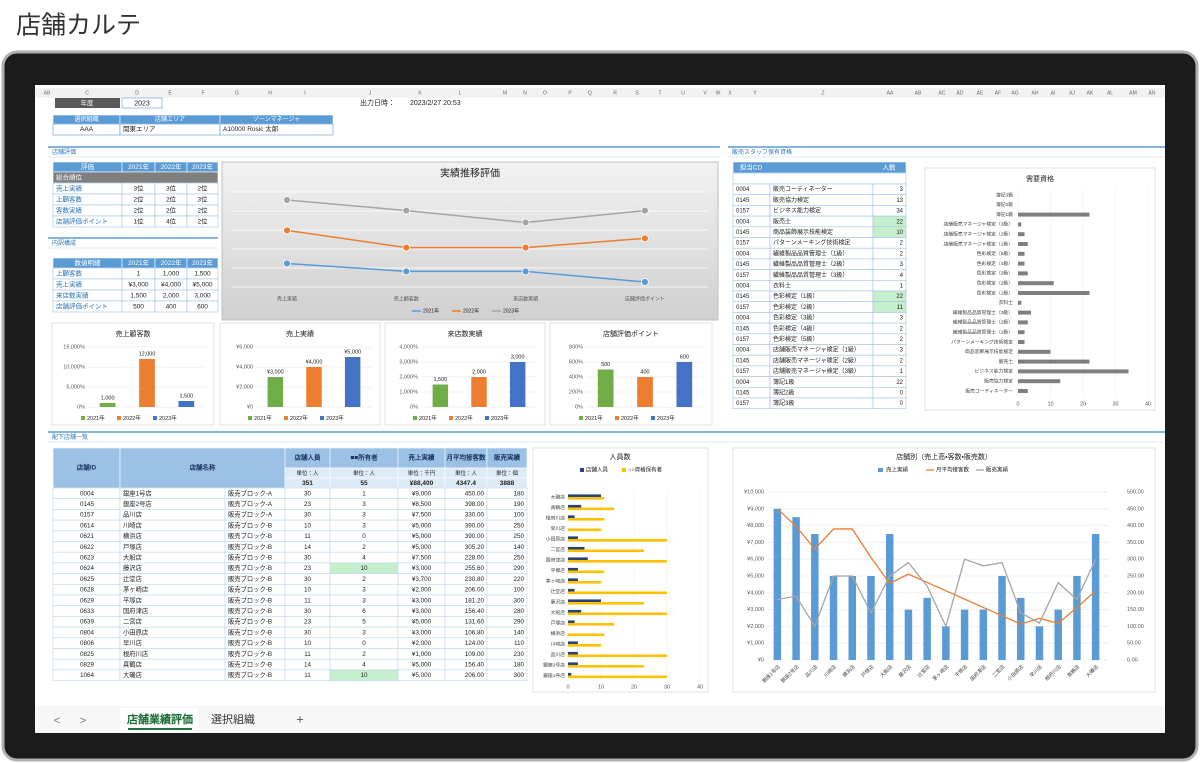  What do you see at coordinates (202, 296) in the screenshot?
I see `table-cell-text: 3,000` at bounding box center [202, 296].